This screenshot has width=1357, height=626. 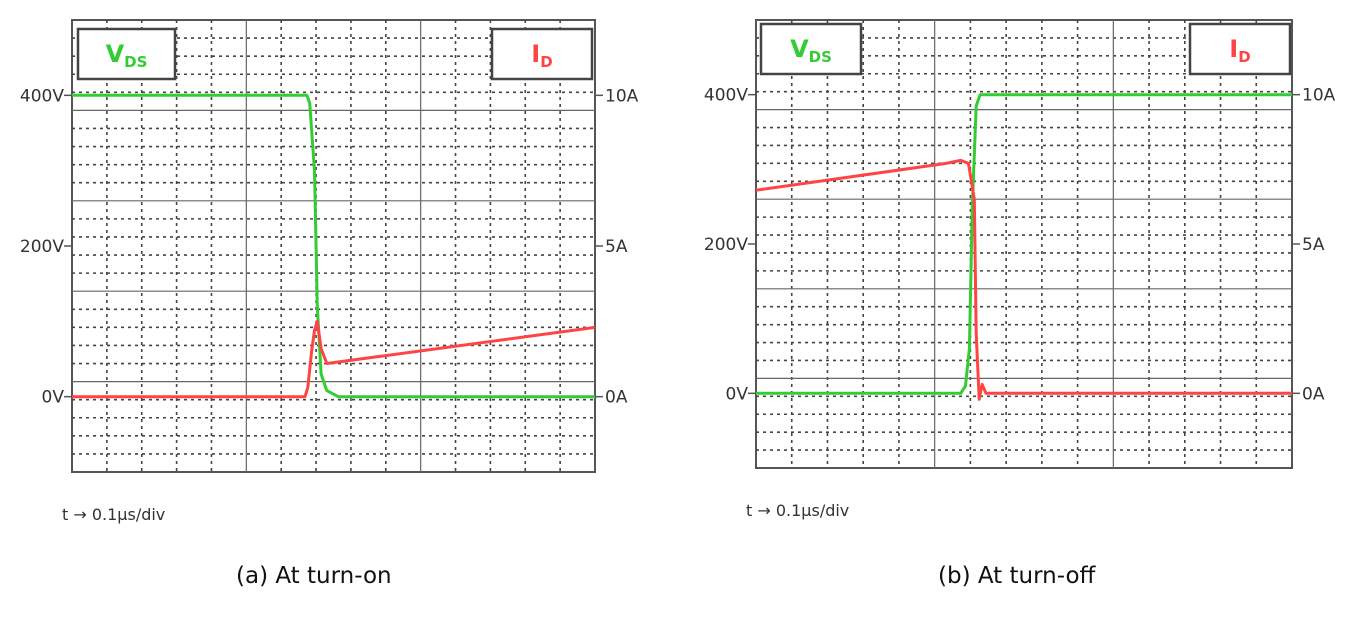 I want to click on caption-turn-on: (a) At turn-on, so click(x=314, y=576).